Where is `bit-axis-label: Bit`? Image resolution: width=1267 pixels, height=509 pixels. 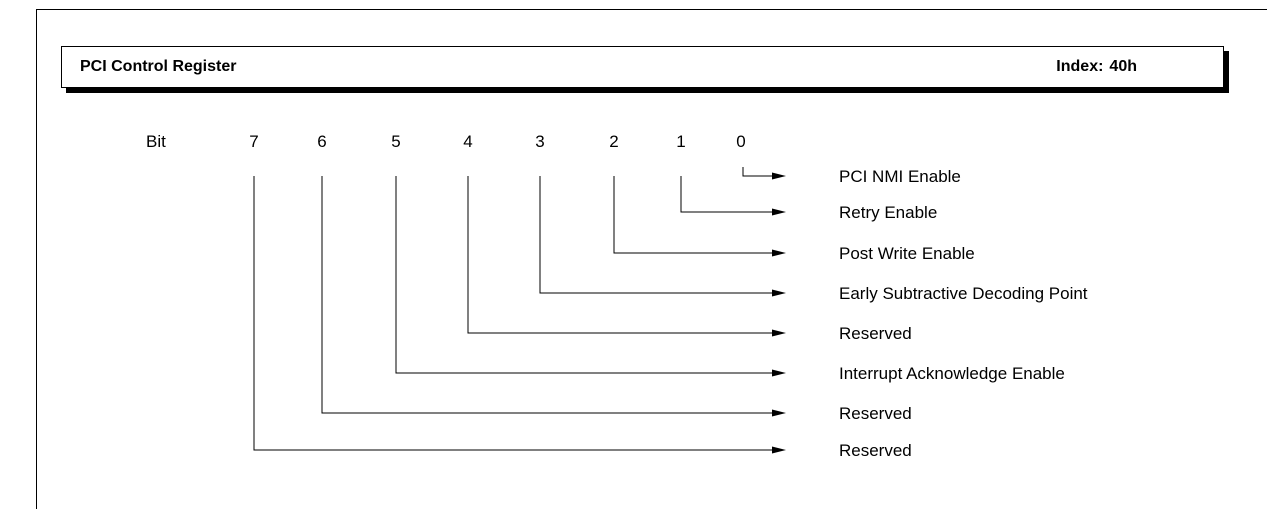 bit-axis-label: Bit is located at coordinates (156, 141).